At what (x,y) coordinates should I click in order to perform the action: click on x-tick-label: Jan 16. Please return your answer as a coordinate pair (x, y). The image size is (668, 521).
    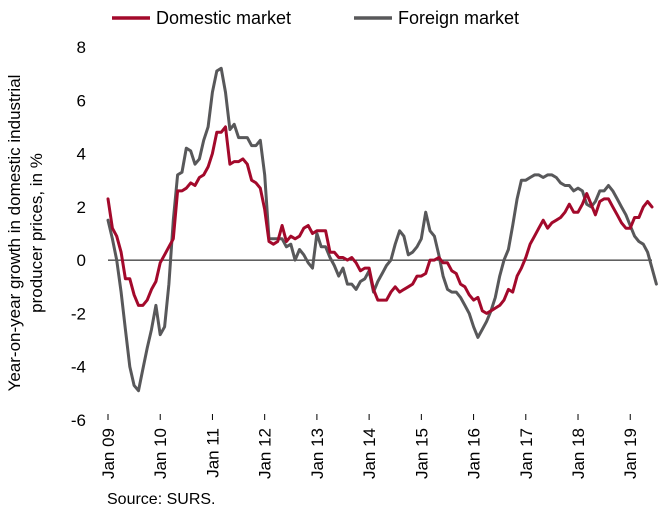
    Looking at the image, I should click on (474, 453).